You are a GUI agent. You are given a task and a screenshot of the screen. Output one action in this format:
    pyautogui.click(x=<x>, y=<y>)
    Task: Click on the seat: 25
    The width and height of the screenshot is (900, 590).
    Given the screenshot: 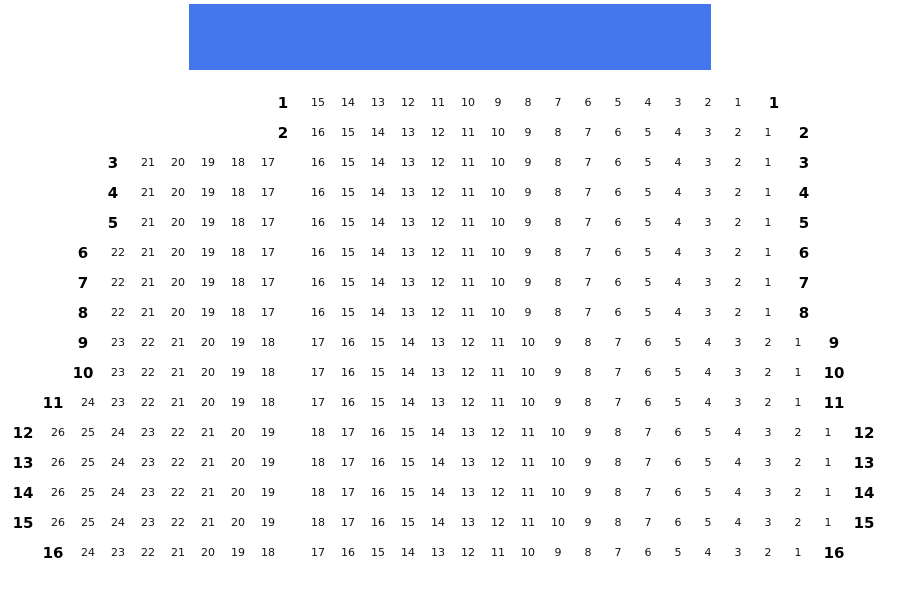 What is the action you would take?
    pyautogui.click(x=88, y=522)
    